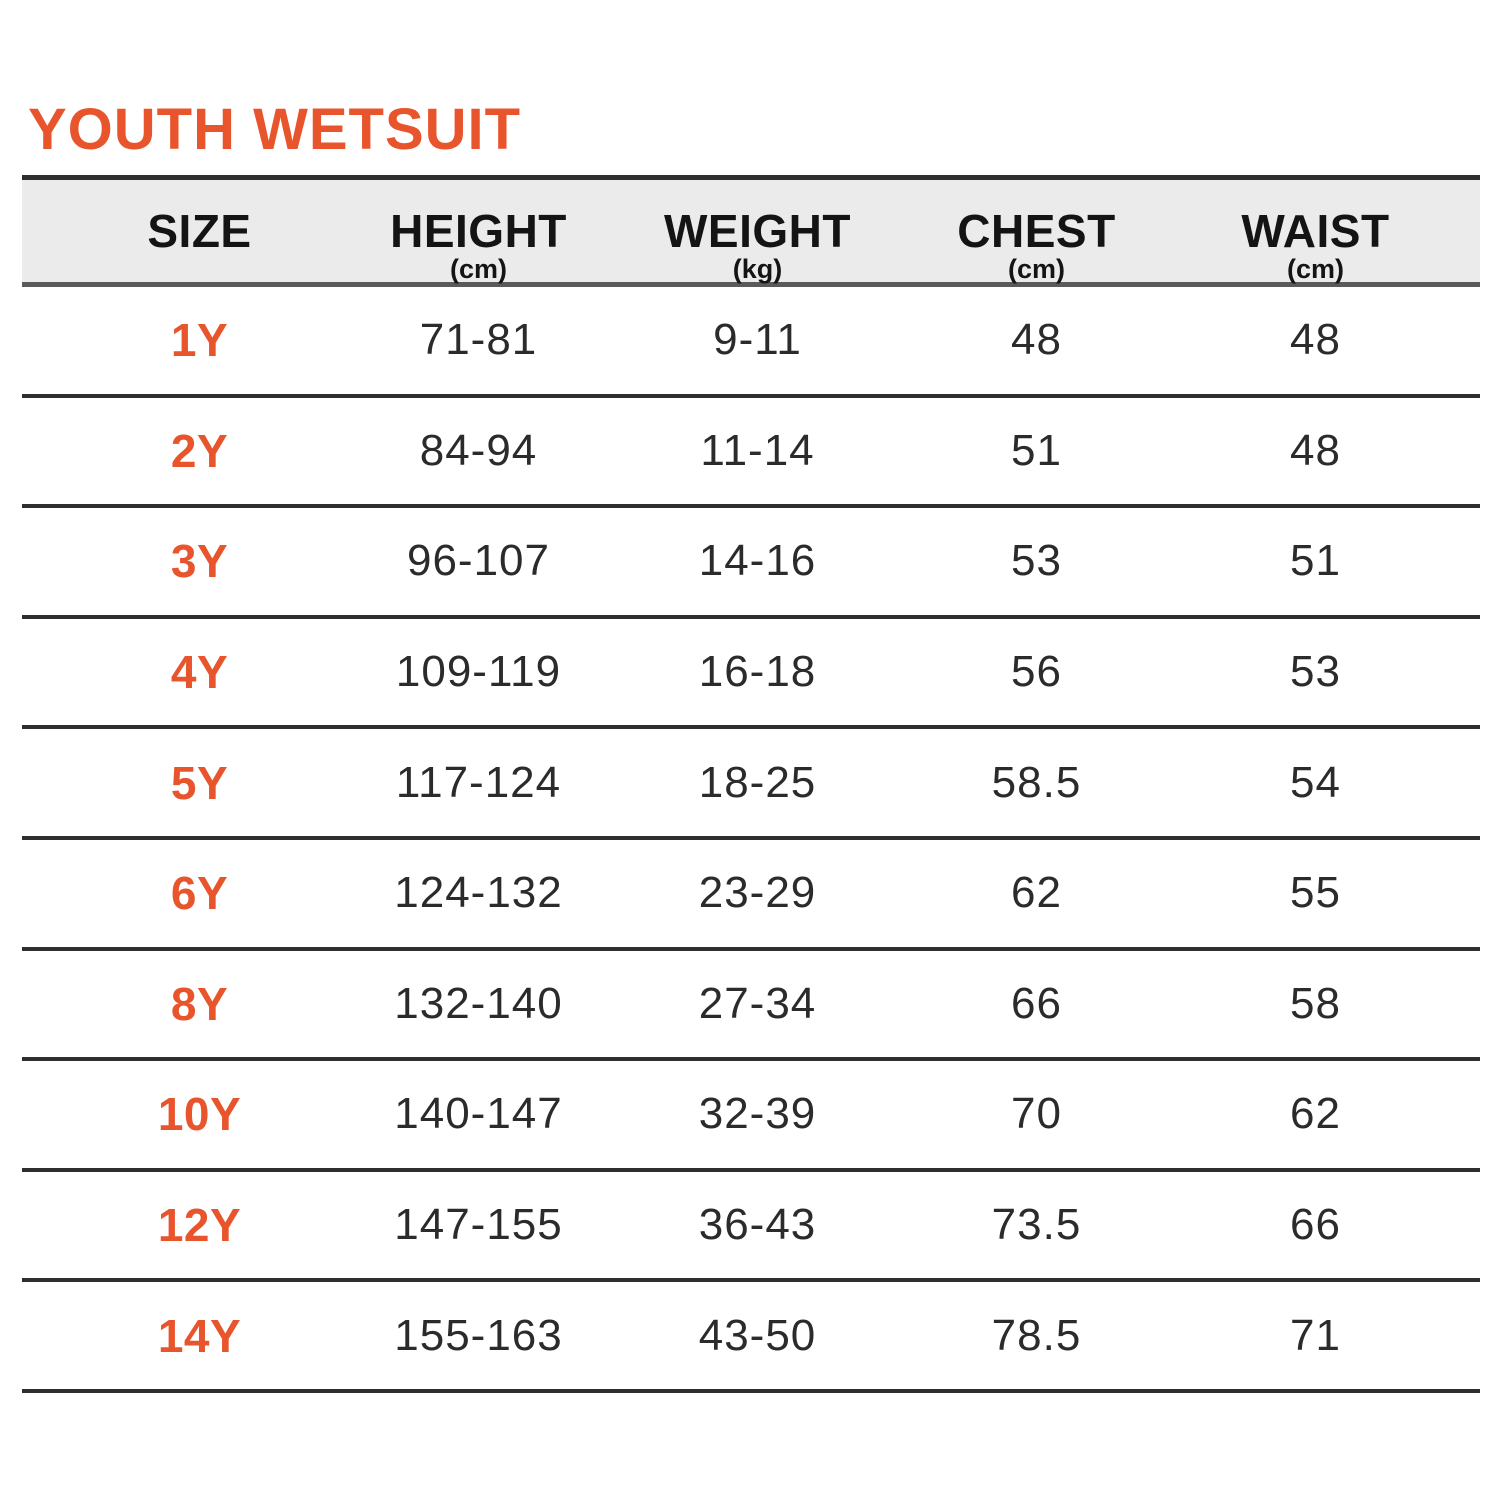  What do you see at coordinates (1036, 893) in the screenshot?
I see `chest-cell: 62` at bounding box center [1036, 893].